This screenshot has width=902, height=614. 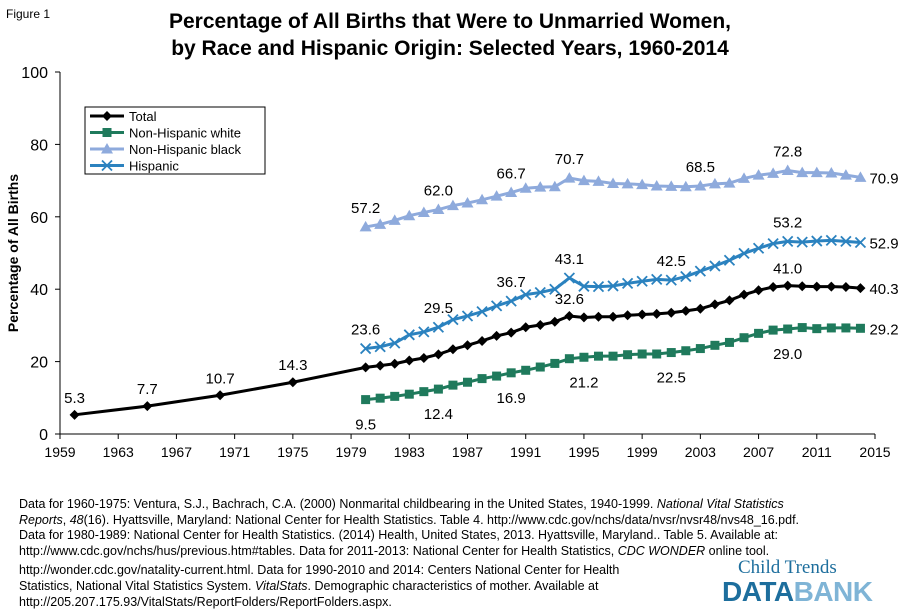 What do you see at coordinates (107, 148) in the screenshot?
I see `legend-swatch-marker` at bounding box center [107, 148].